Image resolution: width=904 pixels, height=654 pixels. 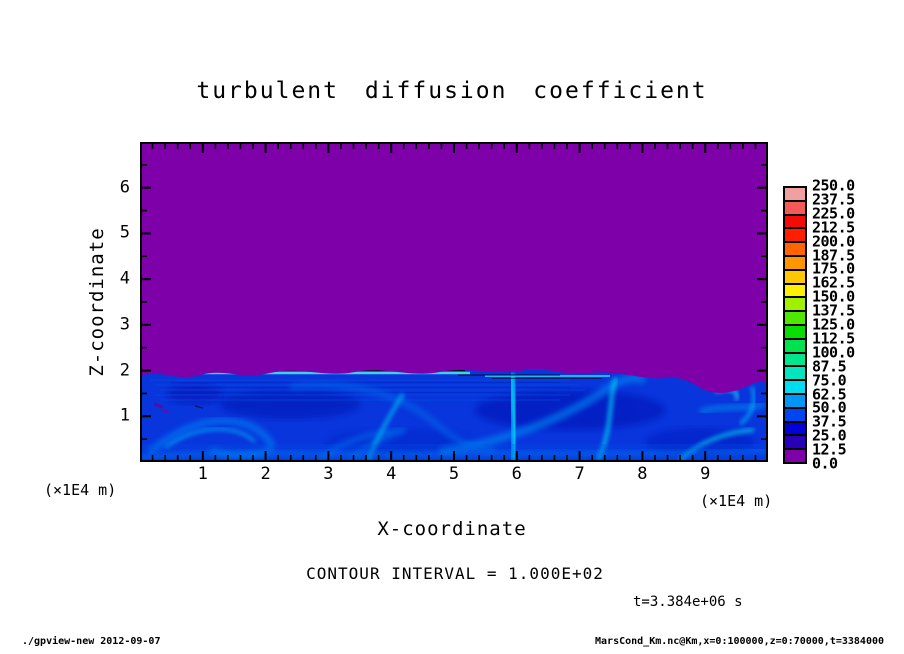 I want to click on colorbar-label: 212.5, so click(x=833, y=227).